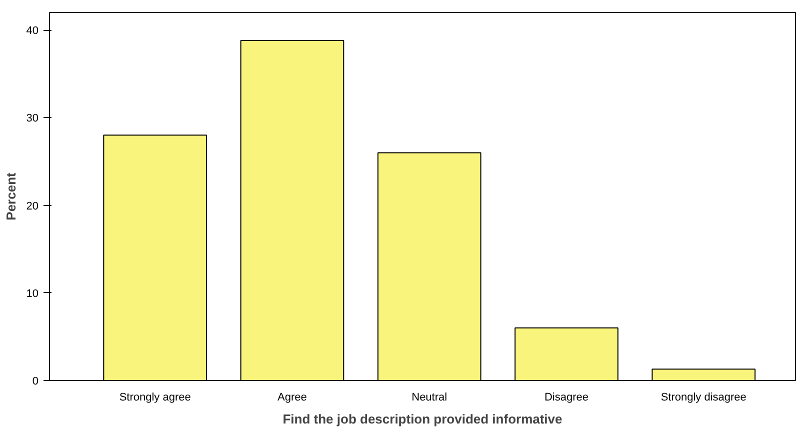 Image resolution: width=800 pixels, height=429 pixels. What do you see at coordinates (430, 398) in the screenshot?
I see `x-tick-label: Neutral` at bounding box center [430, 398].